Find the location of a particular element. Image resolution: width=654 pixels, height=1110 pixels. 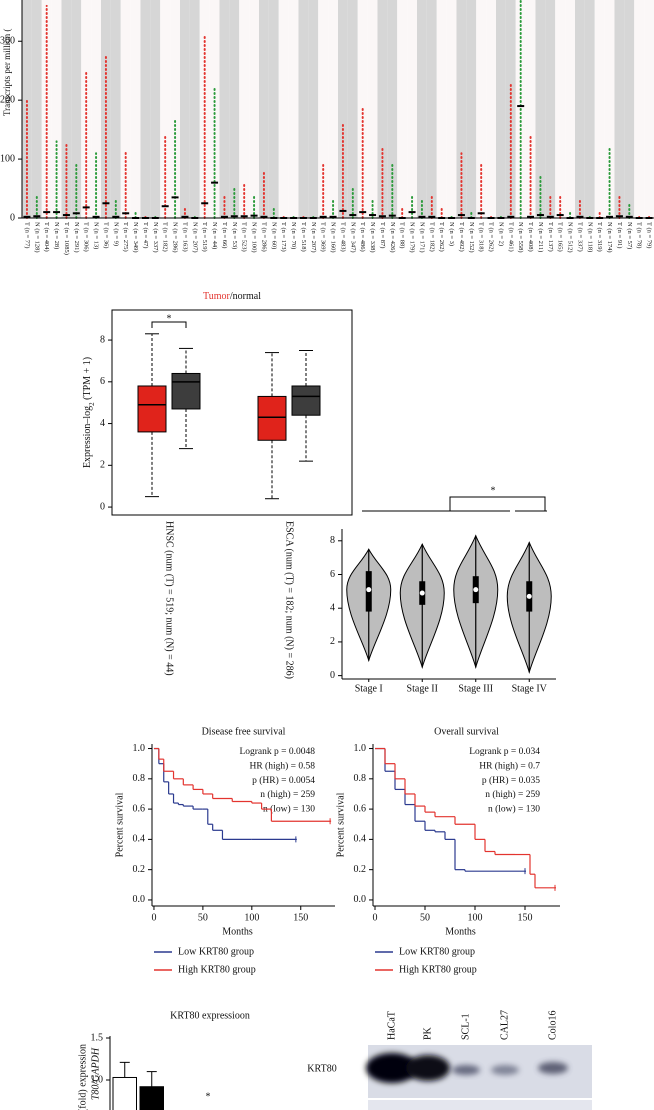

y-tick-label: 0.6 is located at coordinates (139, 808).